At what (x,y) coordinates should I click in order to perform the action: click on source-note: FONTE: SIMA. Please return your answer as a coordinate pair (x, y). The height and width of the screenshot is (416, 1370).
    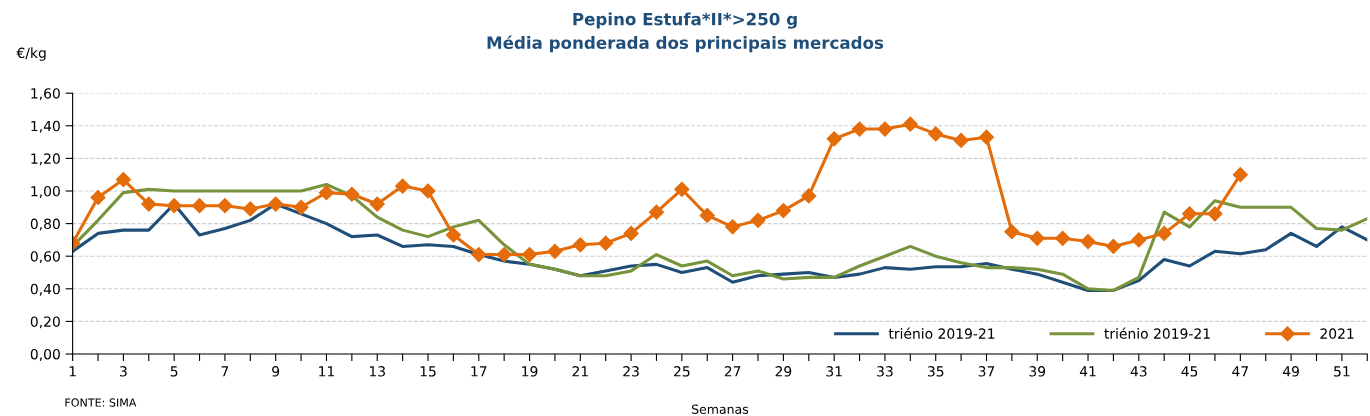
    Looking at the image, I should click on (101, 402).